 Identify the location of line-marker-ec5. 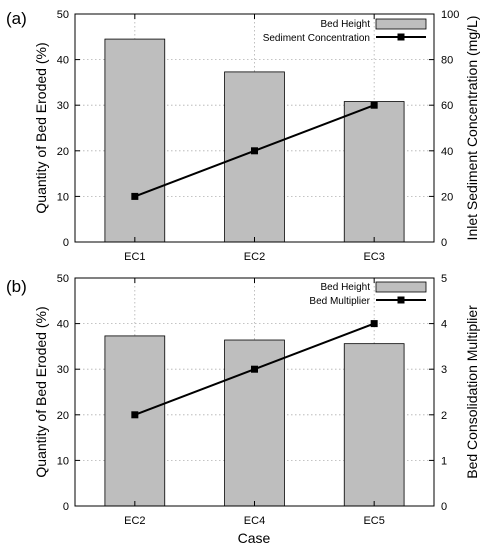
(374, 324).